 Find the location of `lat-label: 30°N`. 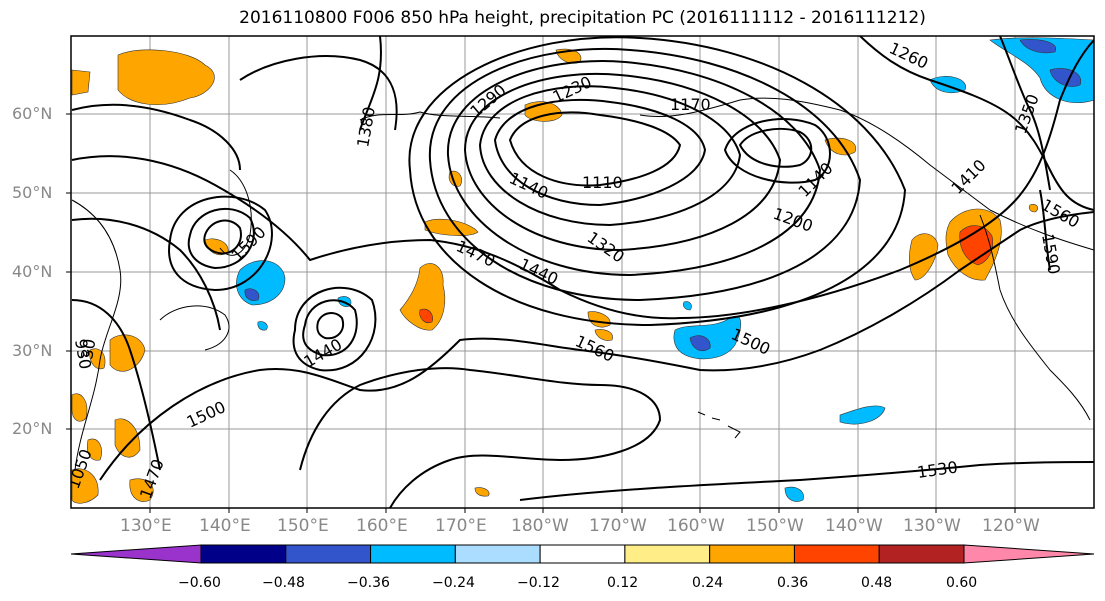

lat-label: 30°N is located at coordinates (32, 350).